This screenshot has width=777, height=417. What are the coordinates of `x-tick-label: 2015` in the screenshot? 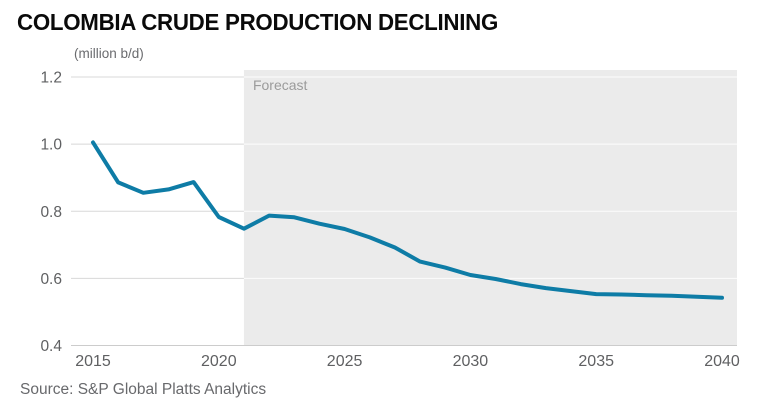 It's located at (93, 361).